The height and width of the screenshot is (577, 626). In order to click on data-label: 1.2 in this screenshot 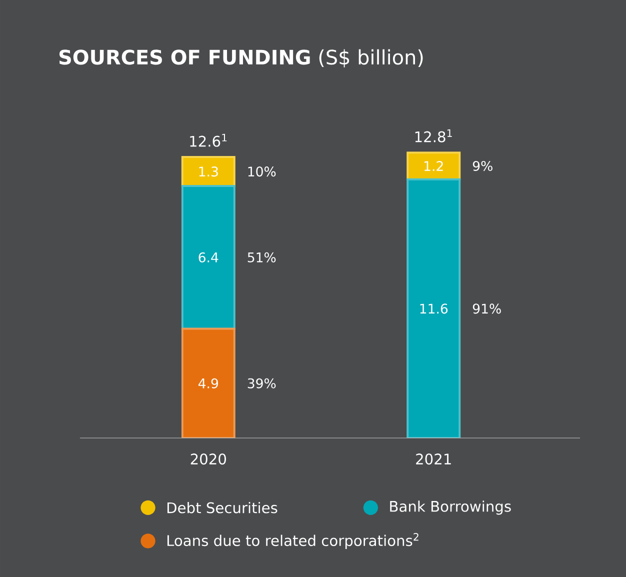, I will do `click(433, 166)`.